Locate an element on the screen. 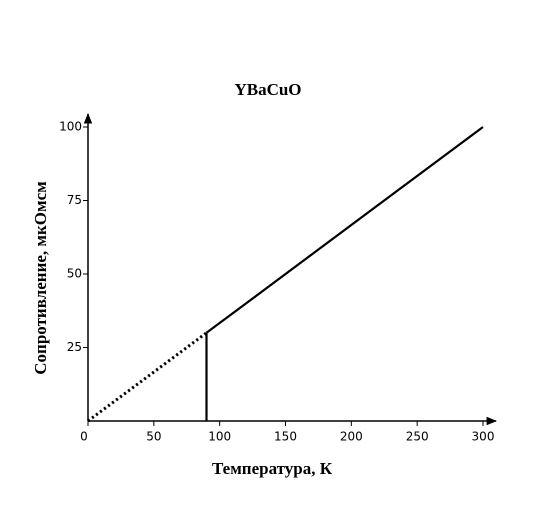 The height and width of the screenshot is (515, 555). y-tick-label: 50 is located at coordinates (74, 274).